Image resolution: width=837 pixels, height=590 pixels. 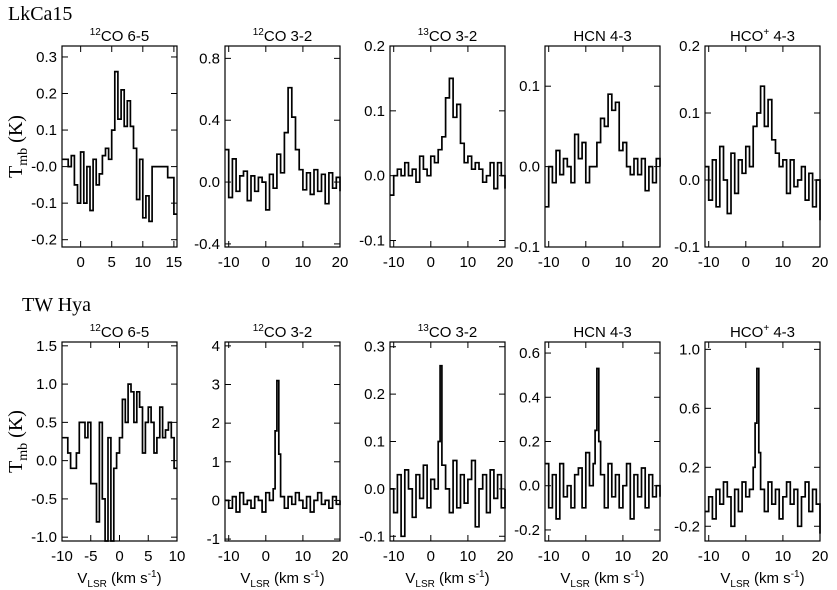 I want to click on spectrum-panel: -0.1 0.0 0.1 -10 0 10 20 HCN 4-3, so click(x=591, y=149).